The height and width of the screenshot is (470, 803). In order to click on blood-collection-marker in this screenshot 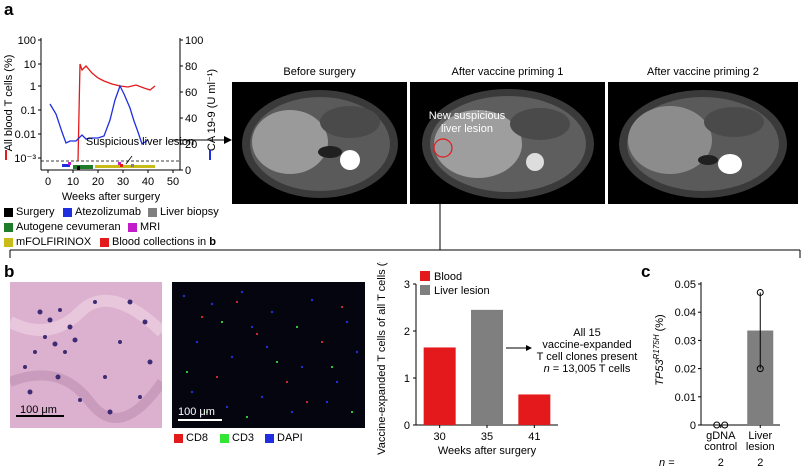, I will do `click(121, 165)`.